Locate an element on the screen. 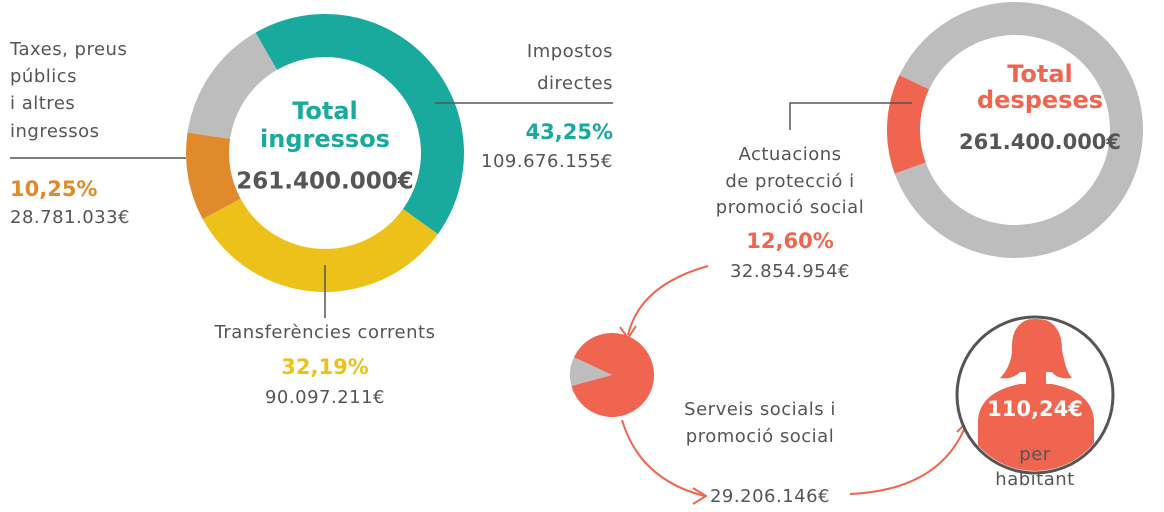 Image resolution: width=1164 pixels, height=512 pixels. label: Serveis socials i is located at coordinates (760, 409).